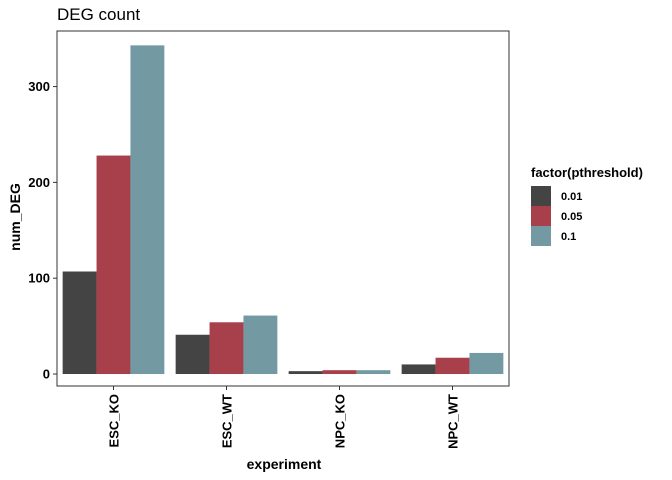 The image size is (672, 480). I want to click on y-tick-label: 300, so click(39, 86).